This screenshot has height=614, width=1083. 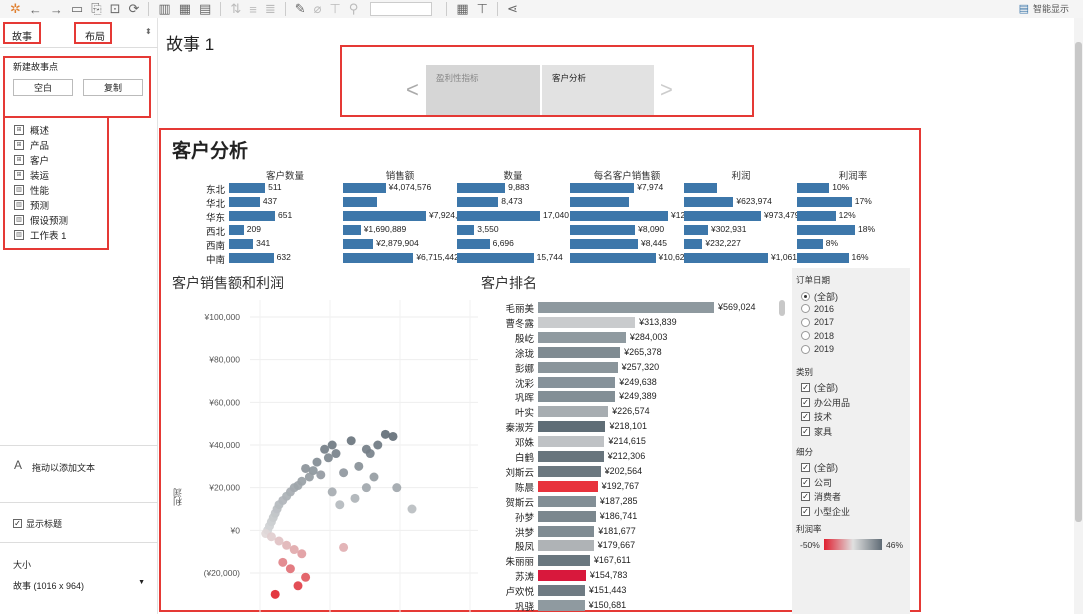 I want to click on tab-layout: 布局, so click(x=95, y=37).